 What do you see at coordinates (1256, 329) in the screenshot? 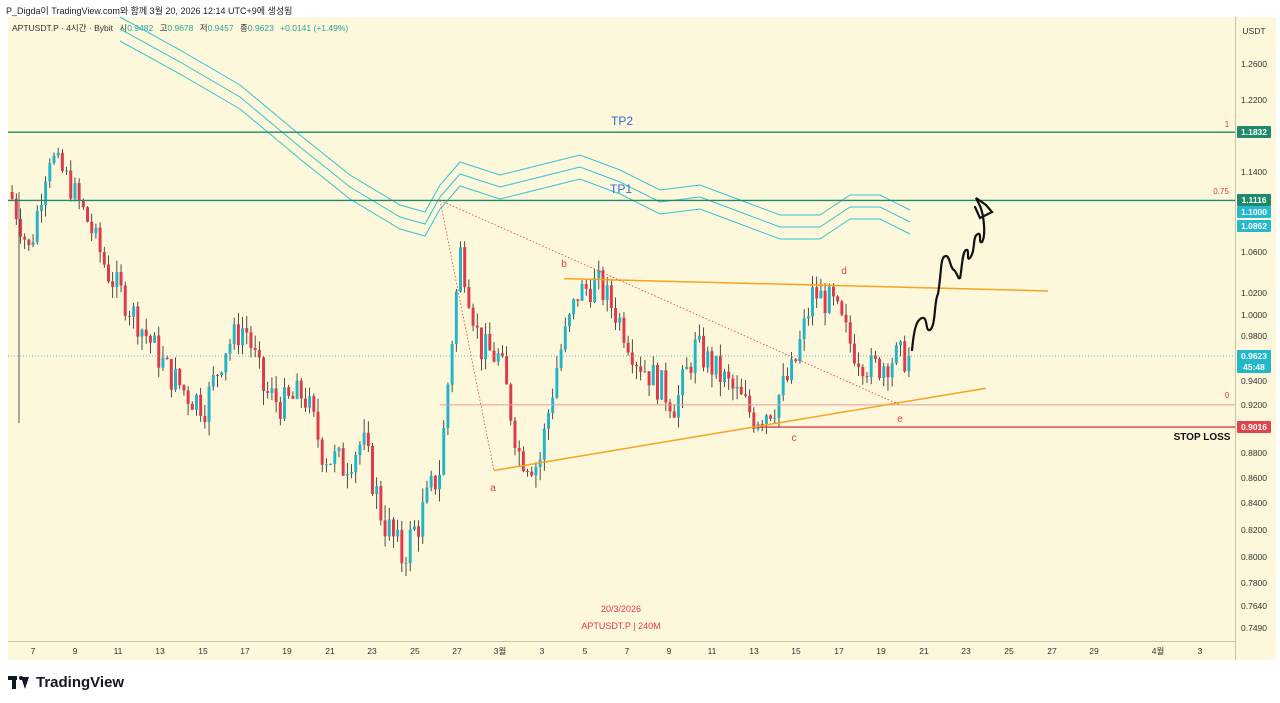
I see `price-axis` at bounding box center [1256, 329].